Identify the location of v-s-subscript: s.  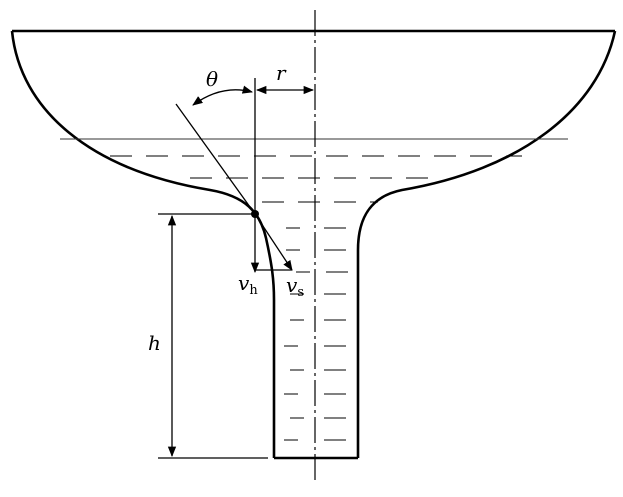
(300, 292).